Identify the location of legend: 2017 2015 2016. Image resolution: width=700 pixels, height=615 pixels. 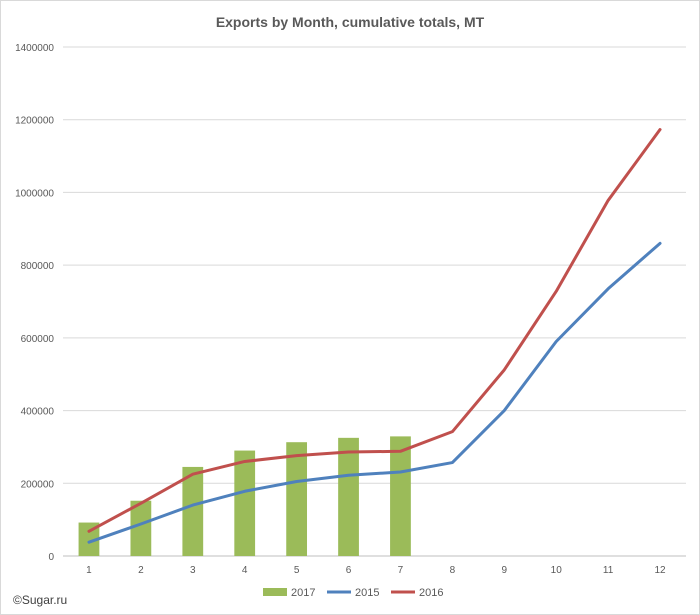
(353, 593).